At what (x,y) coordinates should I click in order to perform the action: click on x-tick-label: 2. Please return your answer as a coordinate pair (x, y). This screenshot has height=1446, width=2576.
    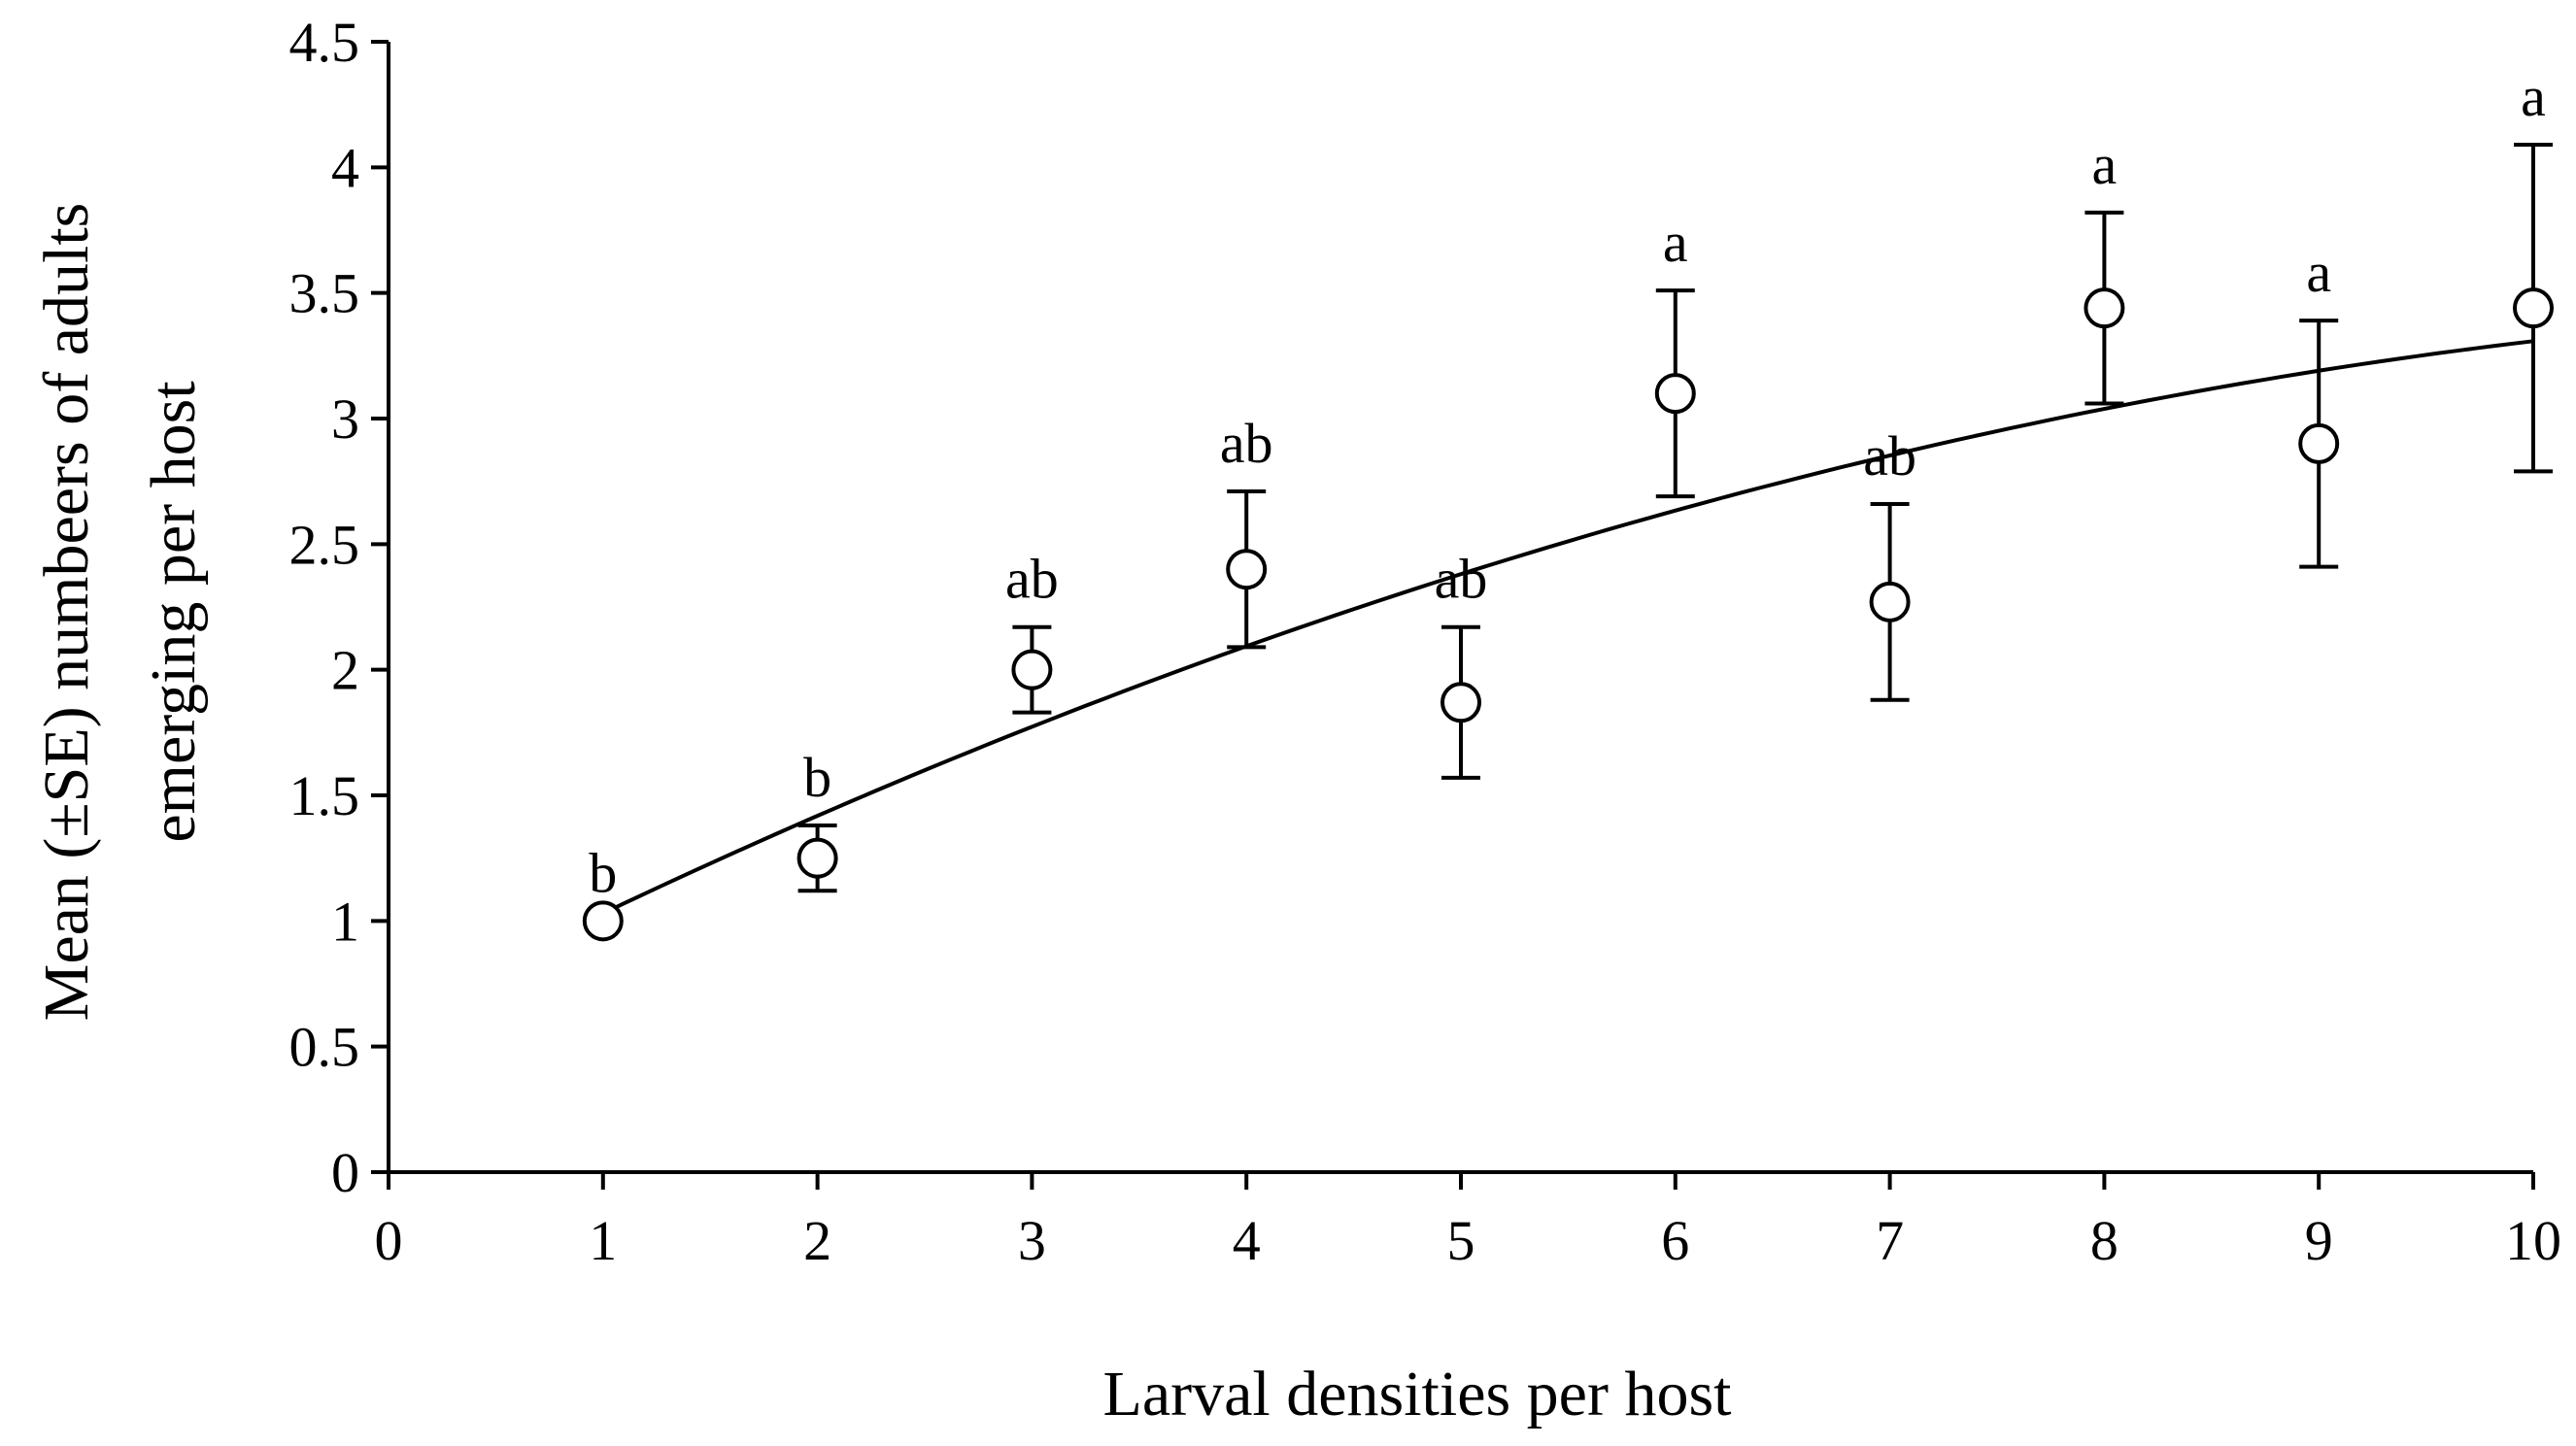
    Looking at the image, I should click on (817, 1240).